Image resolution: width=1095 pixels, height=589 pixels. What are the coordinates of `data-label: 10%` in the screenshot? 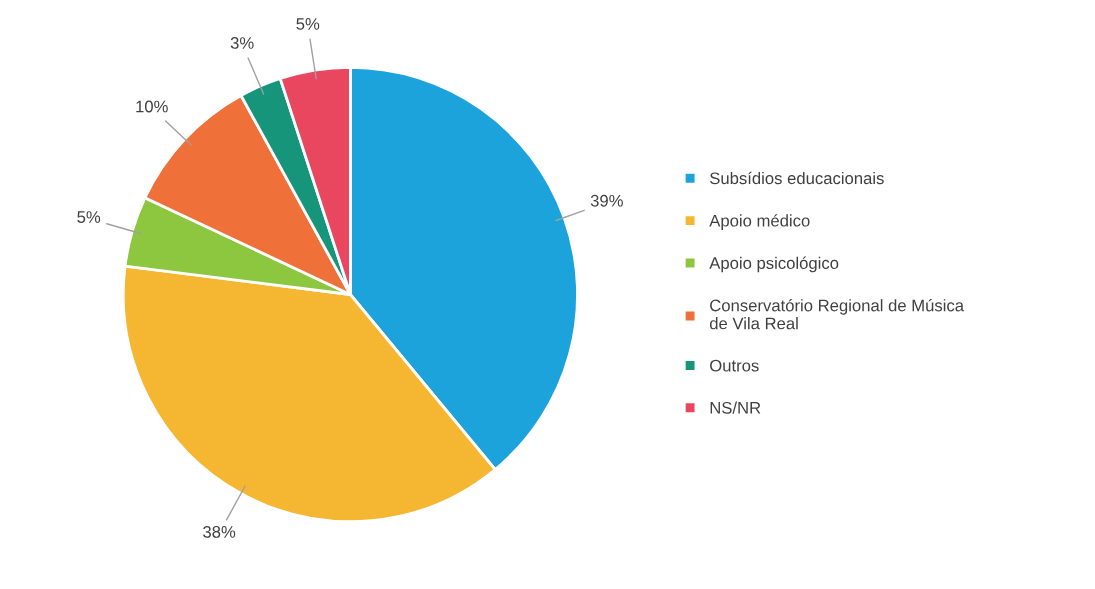 It's located at (152, 106).